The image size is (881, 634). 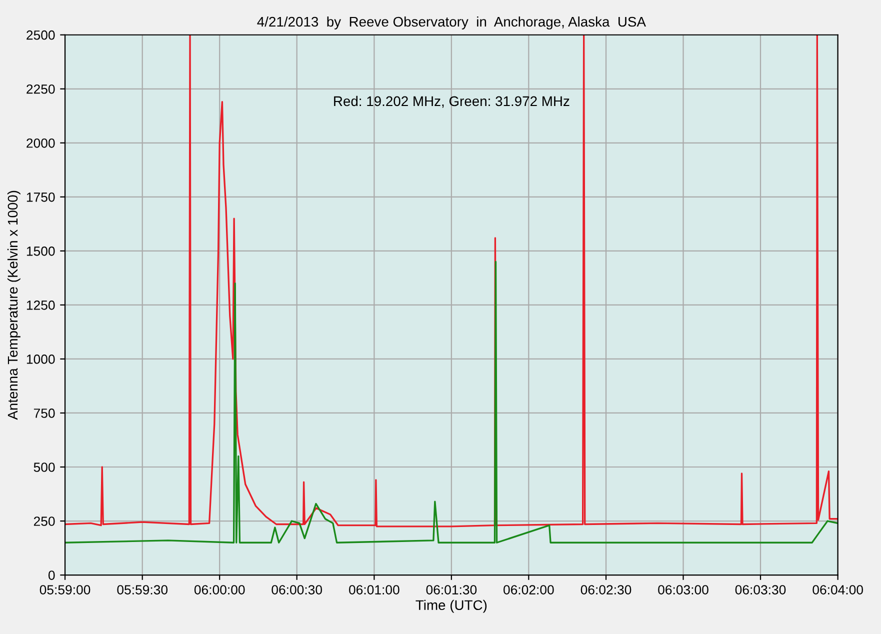 What do you see at coordinates (374, 589) in the screenshot?
I see `x-tick-label: 06:01:00` at bounding box center [374, 589].